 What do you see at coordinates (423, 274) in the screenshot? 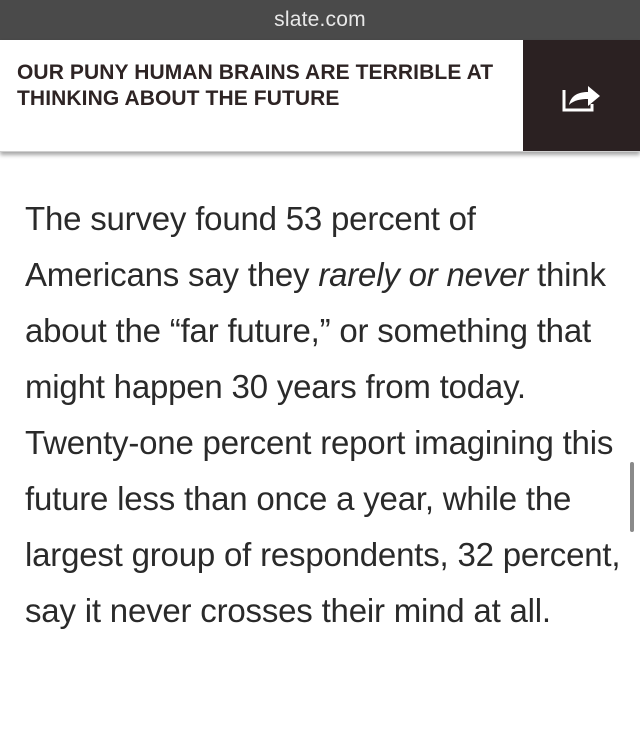
I see `article-emphasis: rarely or never` at bounding box center [423, 274].